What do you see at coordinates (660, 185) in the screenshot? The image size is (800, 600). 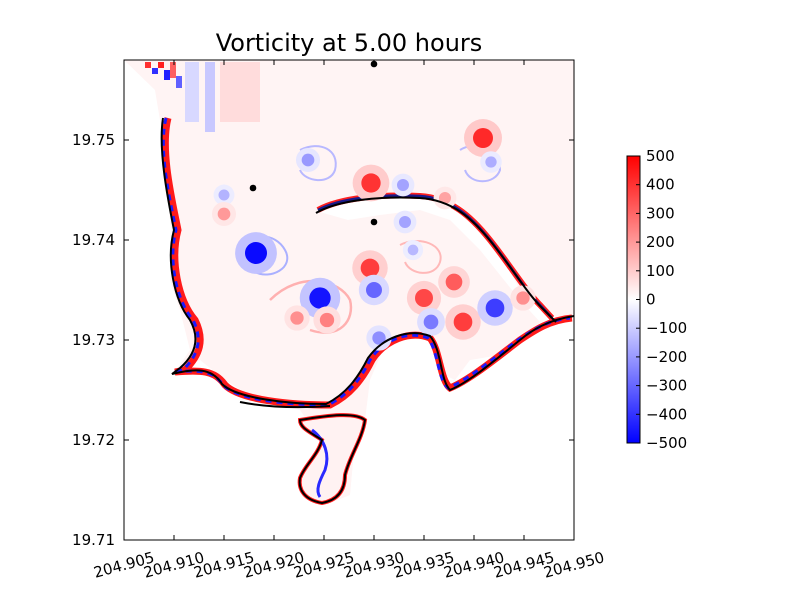 I see `colorbar-tick-label: 400` at bounding box center [660, 185].